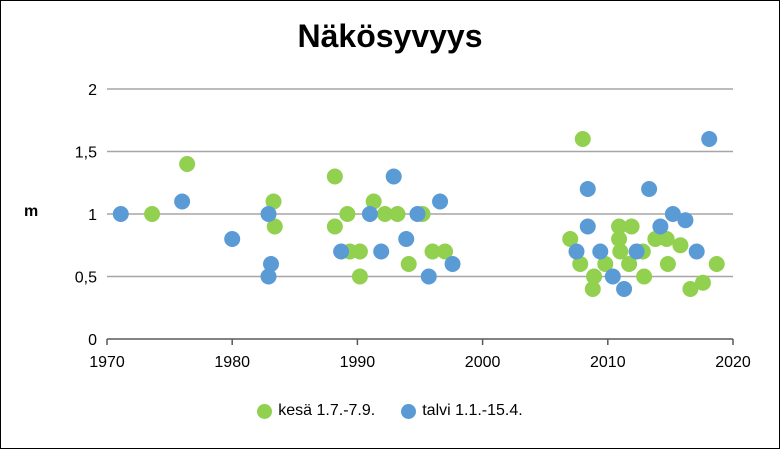 The width and height of the screenshot is (780, 449). Describe the element at coordinates (86, 278) in the screenshot. I see `y-tick-label: 0,5` at that location.